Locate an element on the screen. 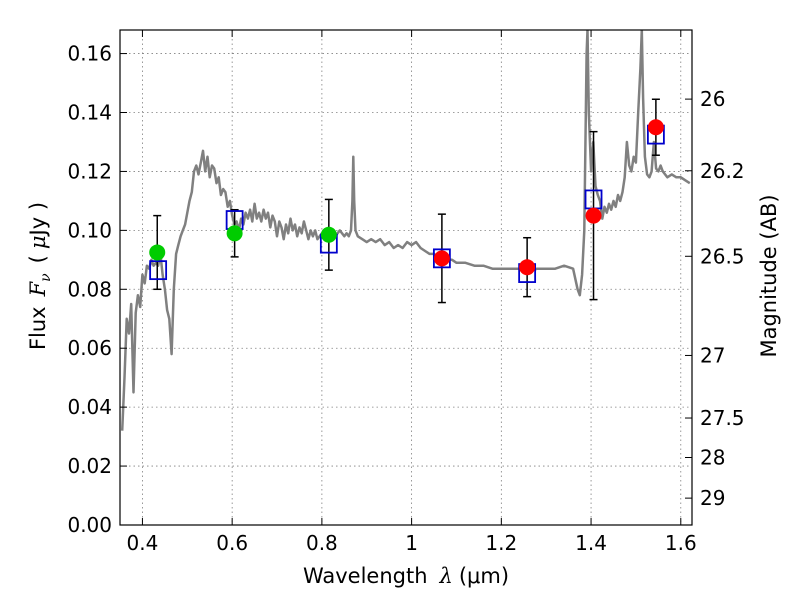 This screenshot has width=800, height=605. x-tick-label: 0.4 is located at coordinates (143, 543).